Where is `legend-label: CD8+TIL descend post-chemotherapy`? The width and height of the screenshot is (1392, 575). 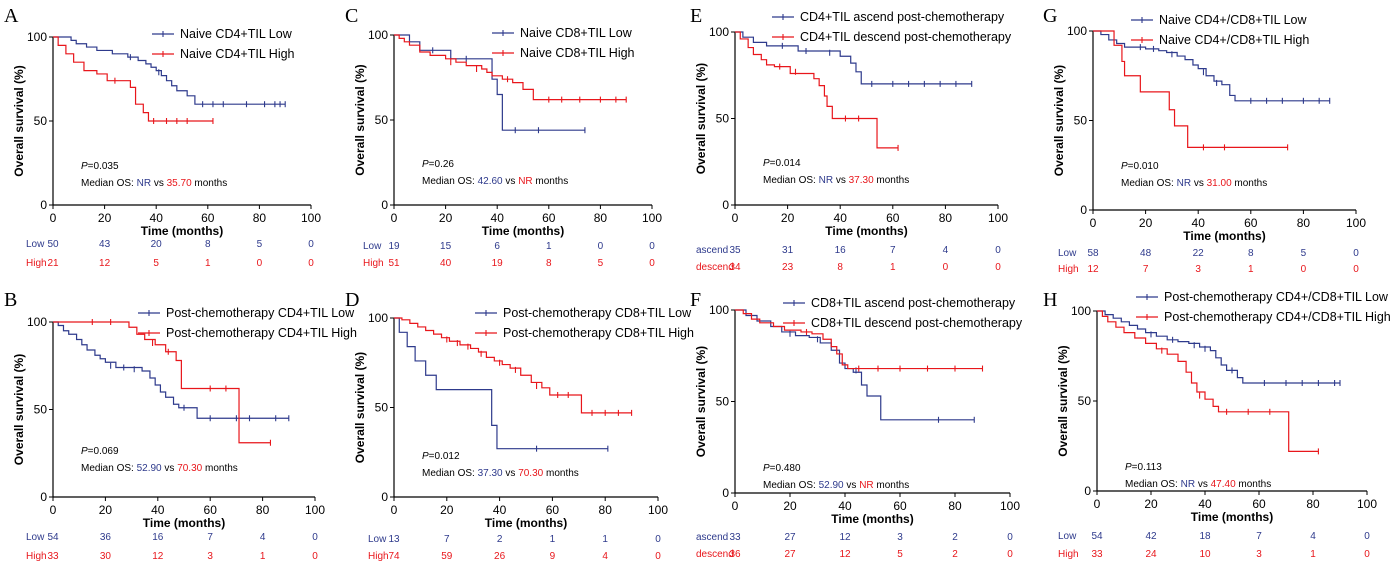
legend-label: CD8+TIL descend post-chemotherapy is located at coordinates (917, 323).